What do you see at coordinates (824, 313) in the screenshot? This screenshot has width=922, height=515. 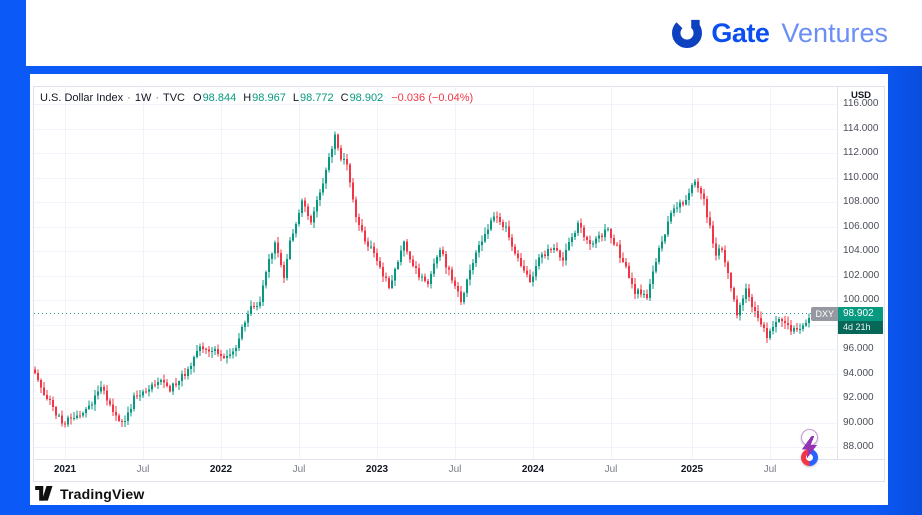 I see `symbol-badge: DXY` at bounding box center [824, 313].